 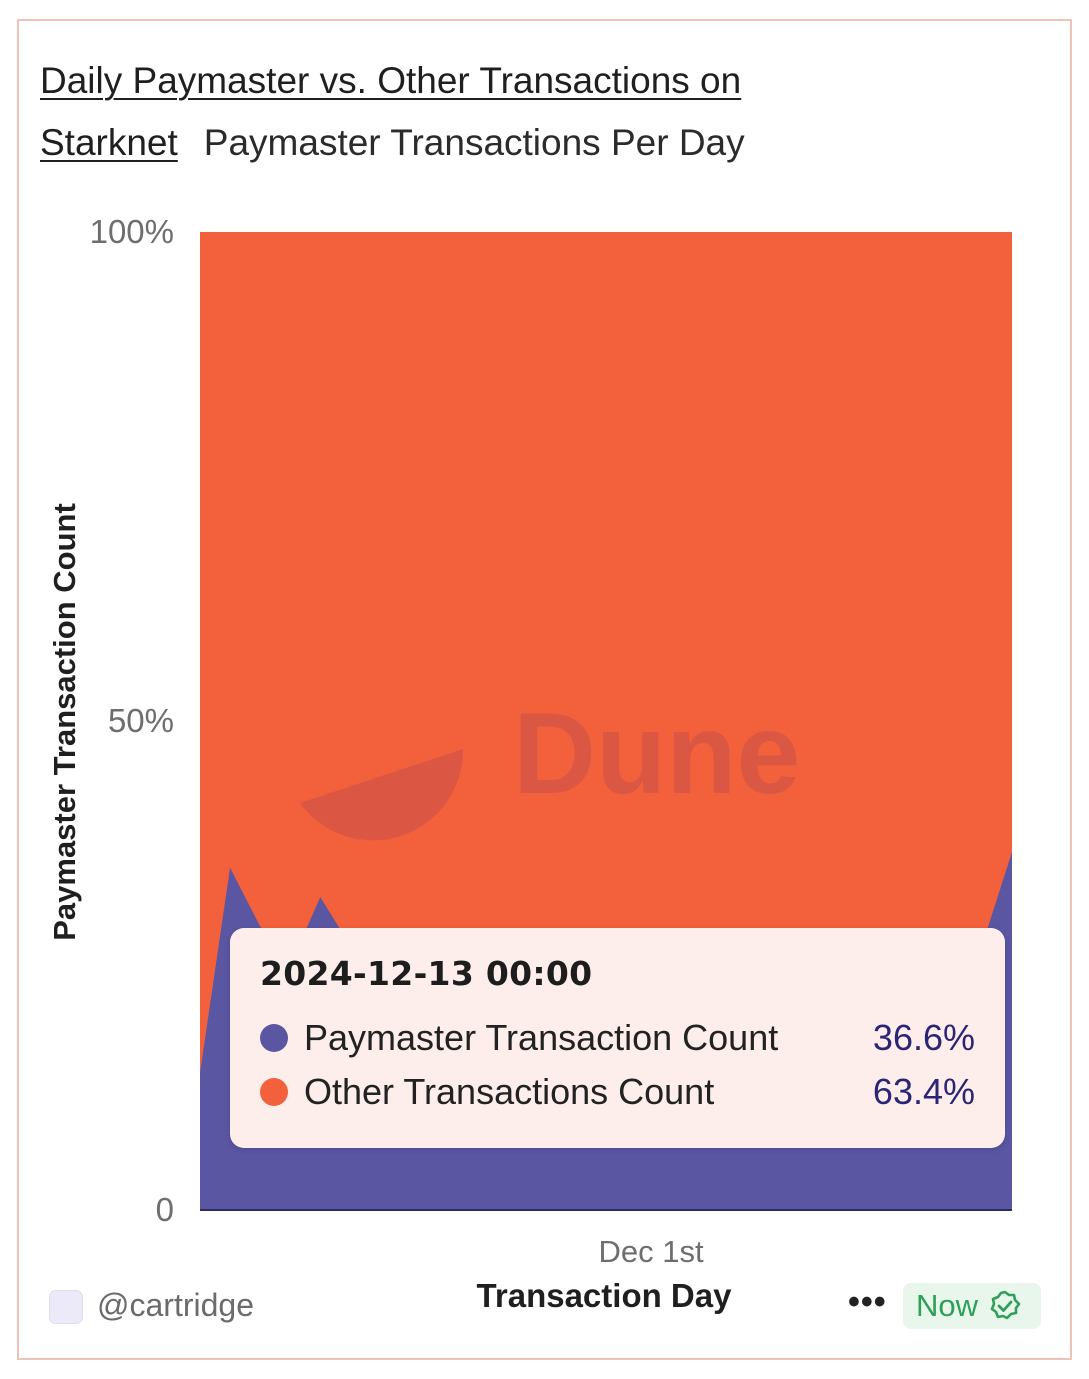 I want to click on tooltip-value: 36.6%, so click(x=923, y=1037).